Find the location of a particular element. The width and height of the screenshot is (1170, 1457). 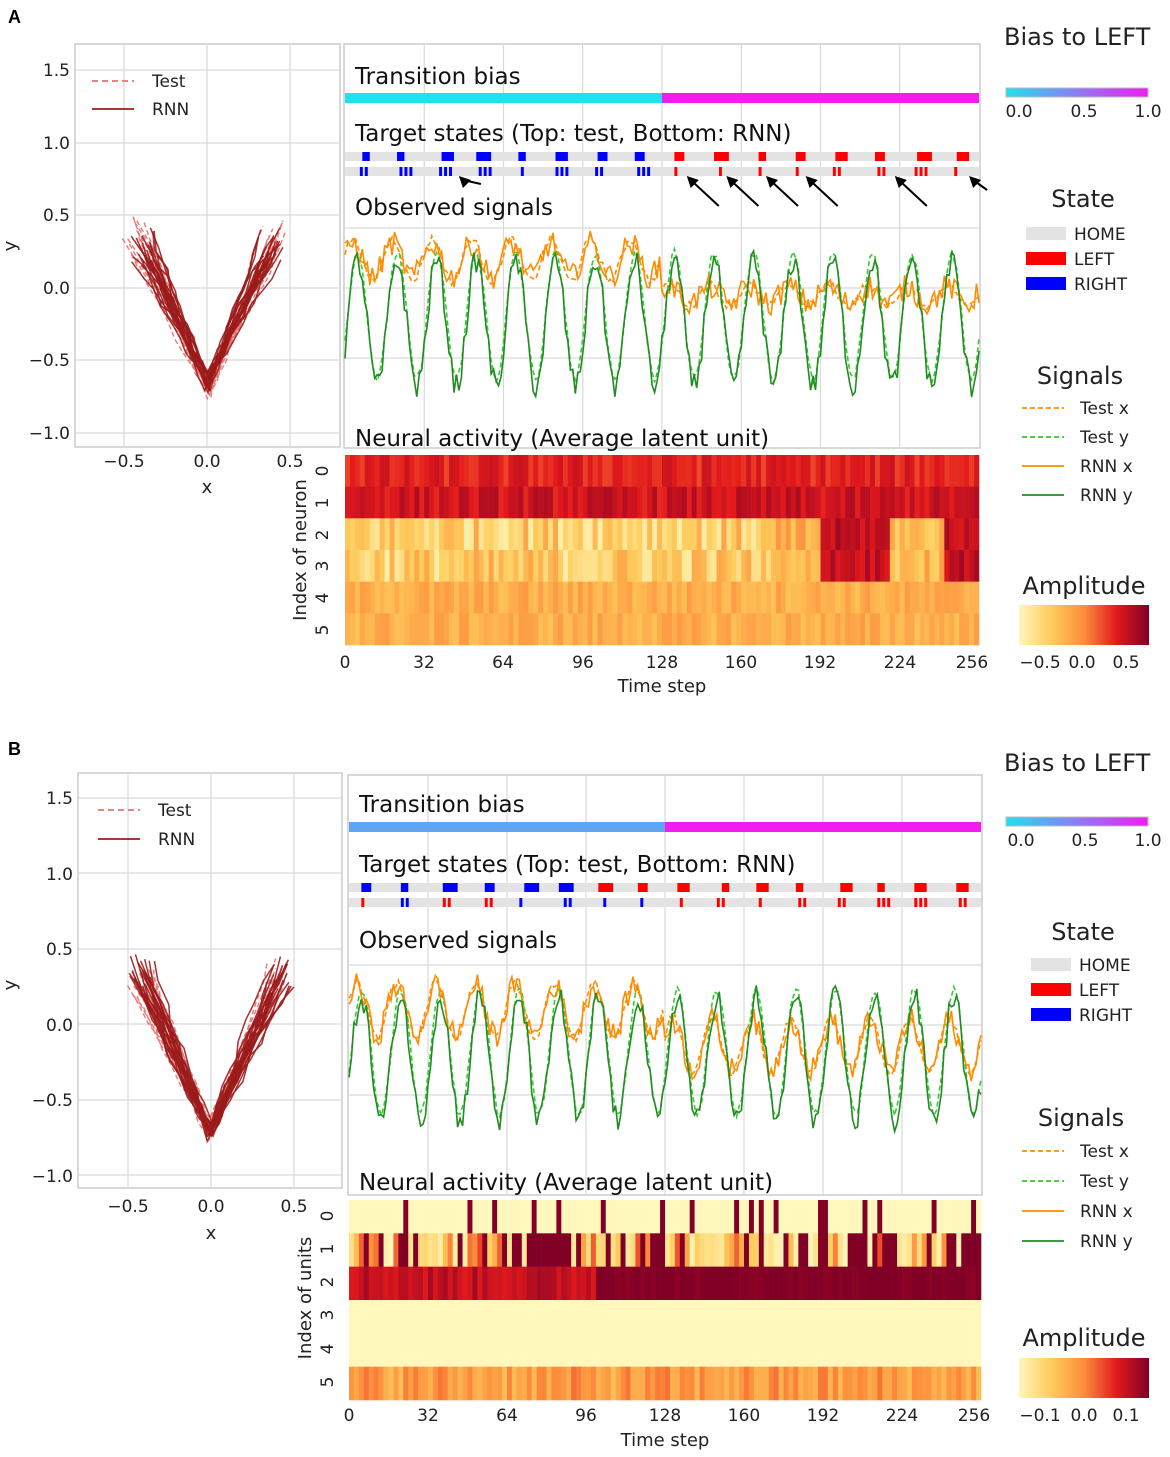

state-right-label: RIGHT is located at coordinates (1101, 285).